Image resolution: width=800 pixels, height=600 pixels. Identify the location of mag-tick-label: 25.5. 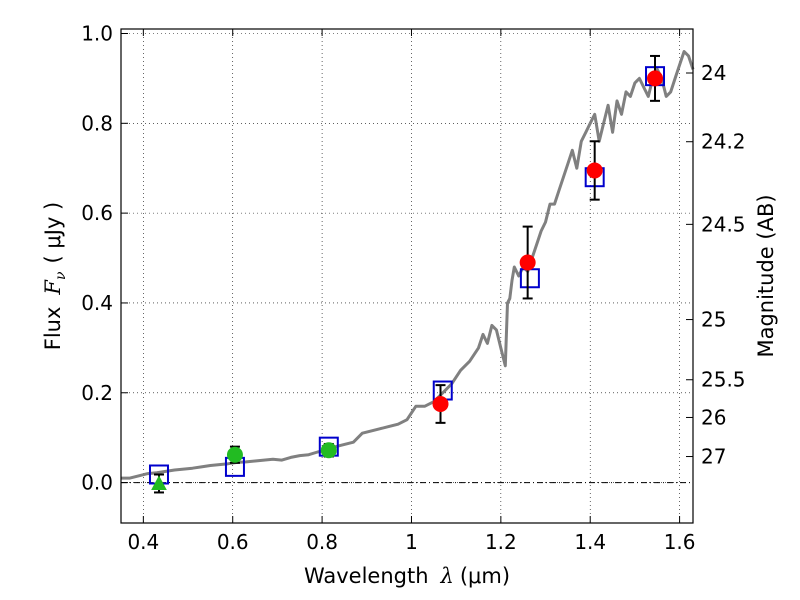
(723, 380).